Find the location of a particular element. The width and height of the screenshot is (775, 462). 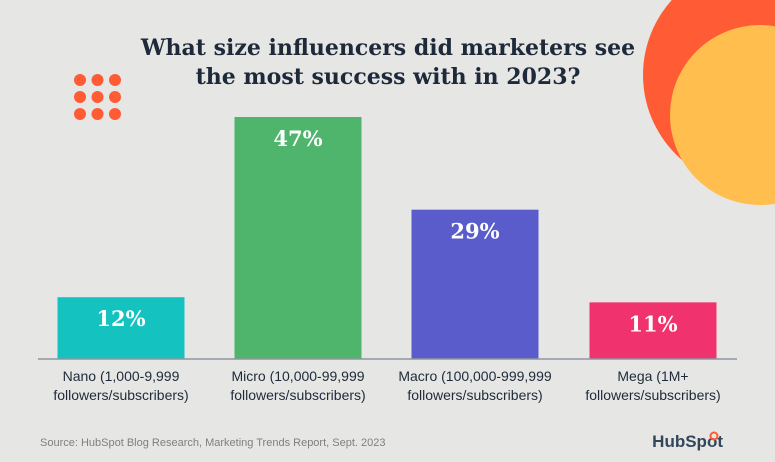

x-tick-label-1-line-2: followers/subscribers) is located at coordinates (297, 395).